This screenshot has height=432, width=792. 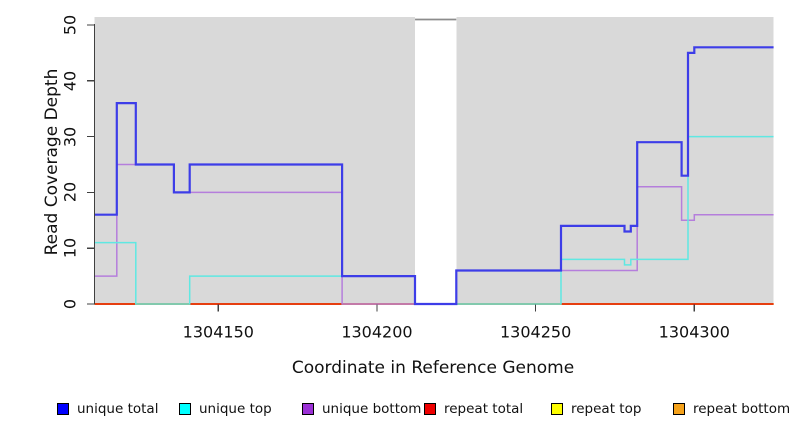 I want to click on y-tick-label: 20, so click(x=70, y=192).